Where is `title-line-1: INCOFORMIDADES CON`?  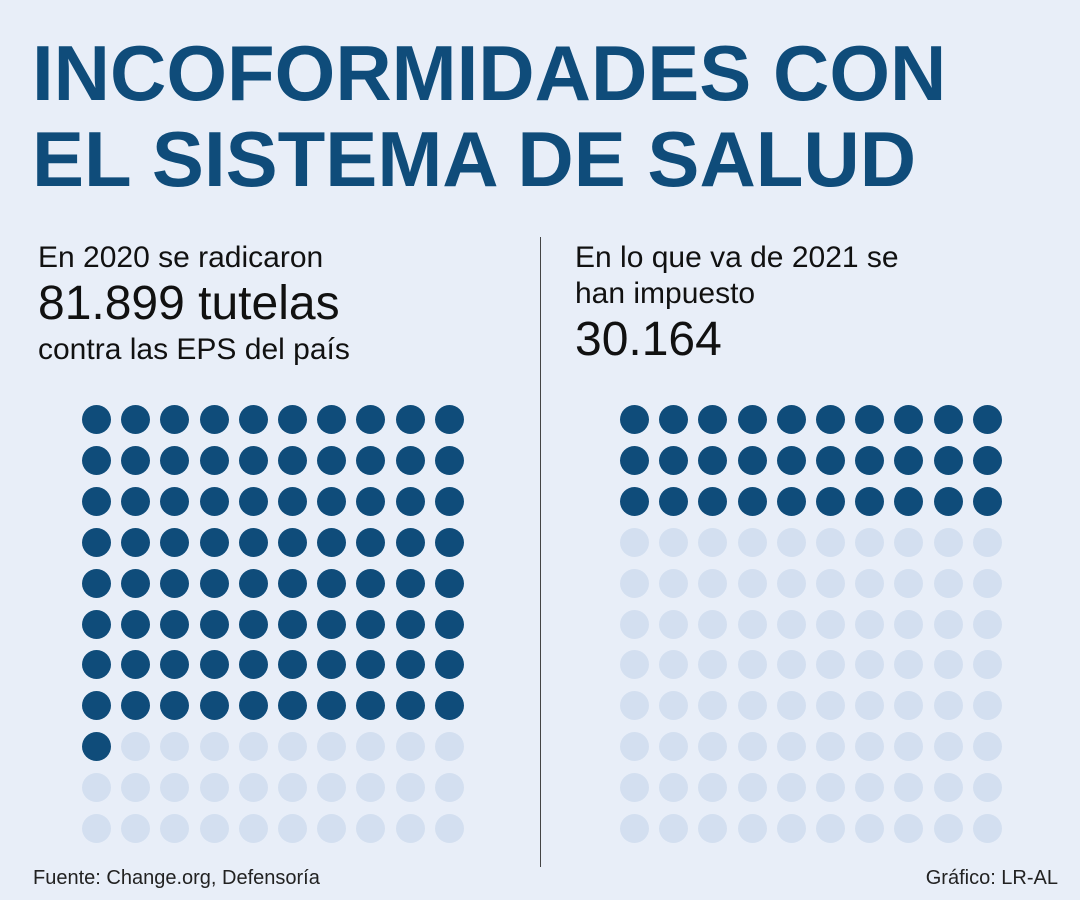 title-line-1: INCOFORMIDADES CON is located at coordinates (489, 73).